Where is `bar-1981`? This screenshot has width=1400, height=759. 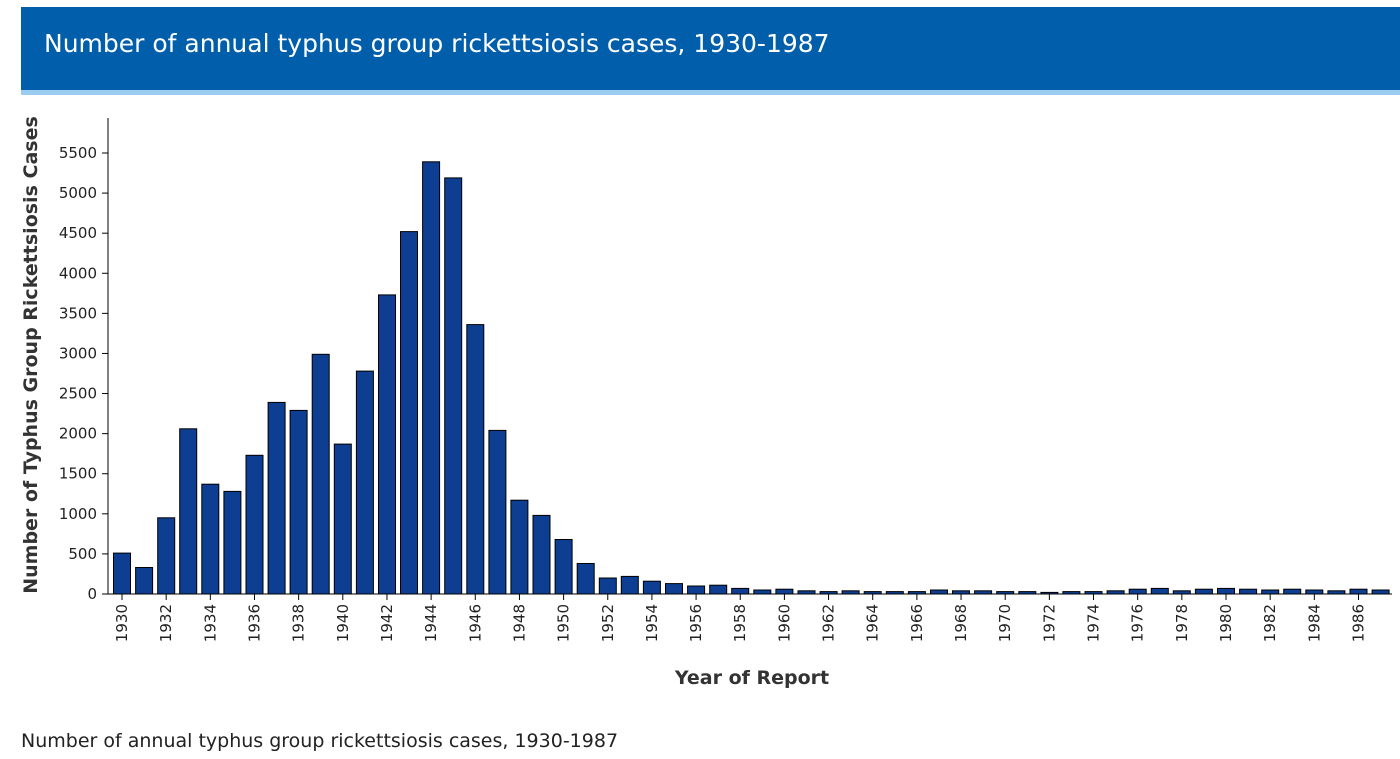 bar-1981 is located at coordinates (1248, 591).